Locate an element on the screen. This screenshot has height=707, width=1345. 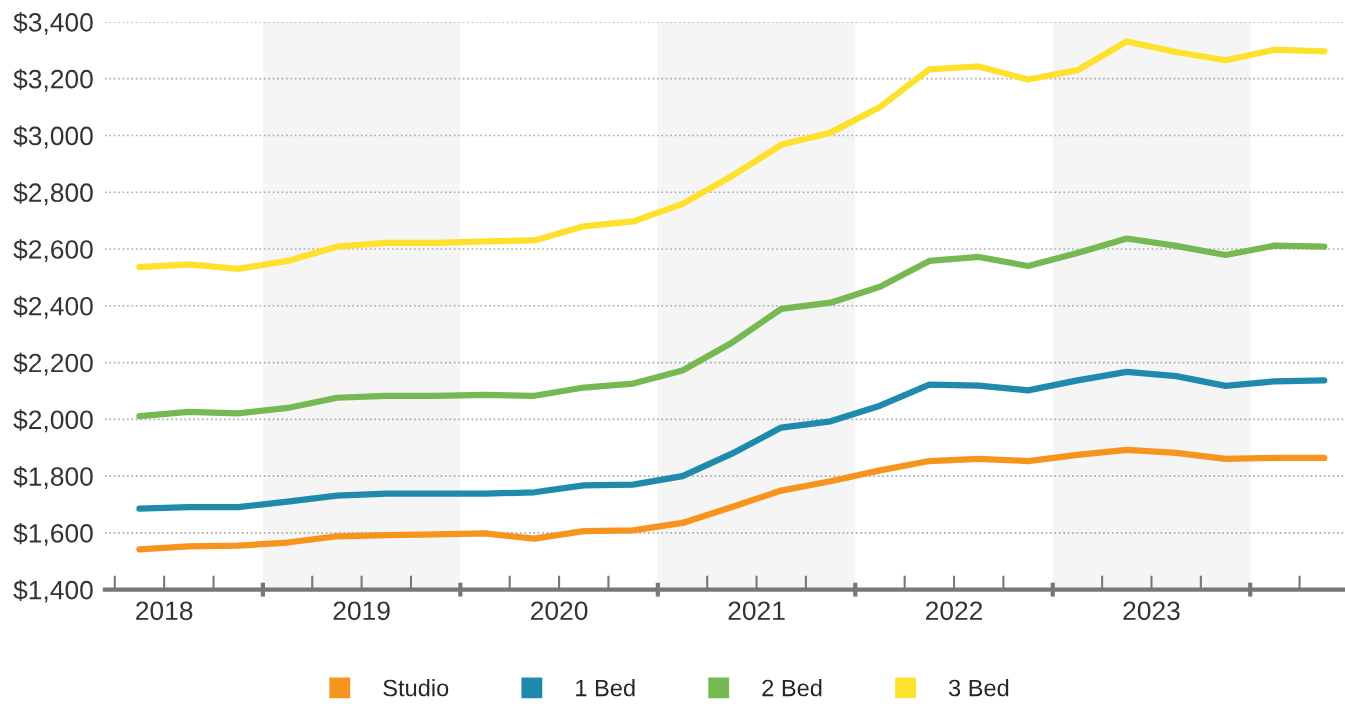
x-tick-label: 2022 is located at coordinates (954, 611).